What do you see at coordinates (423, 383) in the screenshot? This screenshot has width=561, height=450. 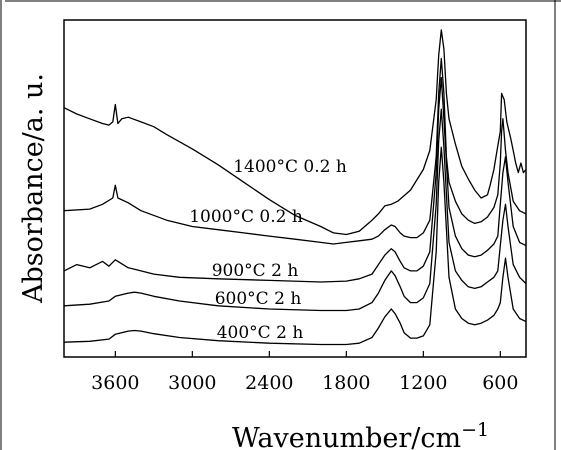 I see `x-tick-label-4: 1200` at bounding box center [423, 383].